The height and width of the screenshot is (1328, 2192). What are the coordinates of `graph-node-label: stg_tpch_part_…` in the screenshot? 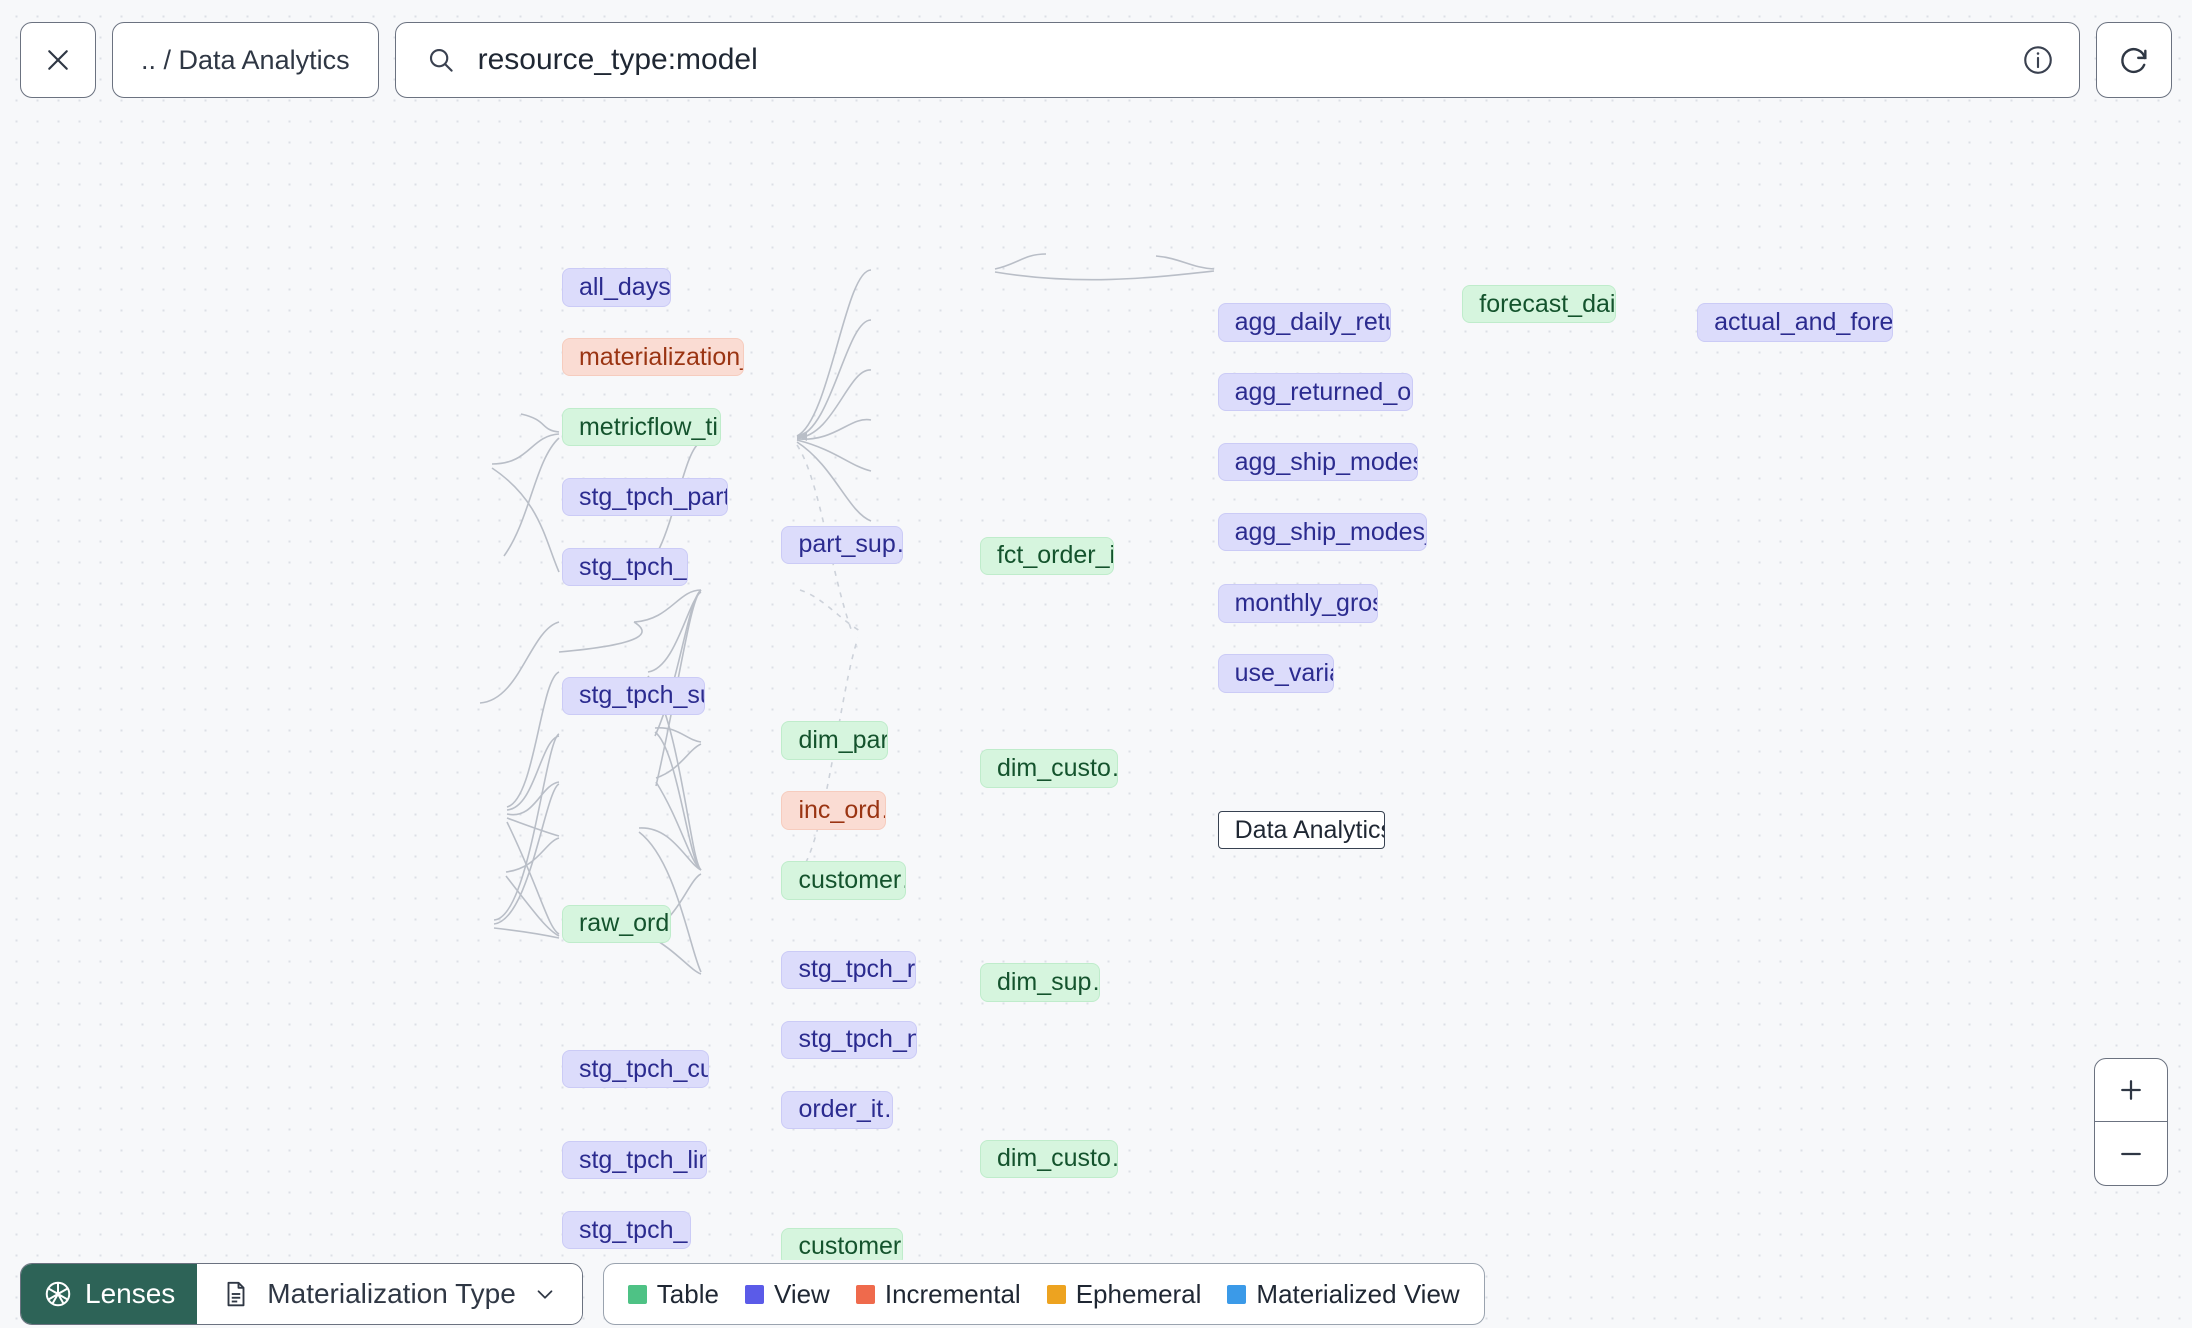 It's located at (652, 496).